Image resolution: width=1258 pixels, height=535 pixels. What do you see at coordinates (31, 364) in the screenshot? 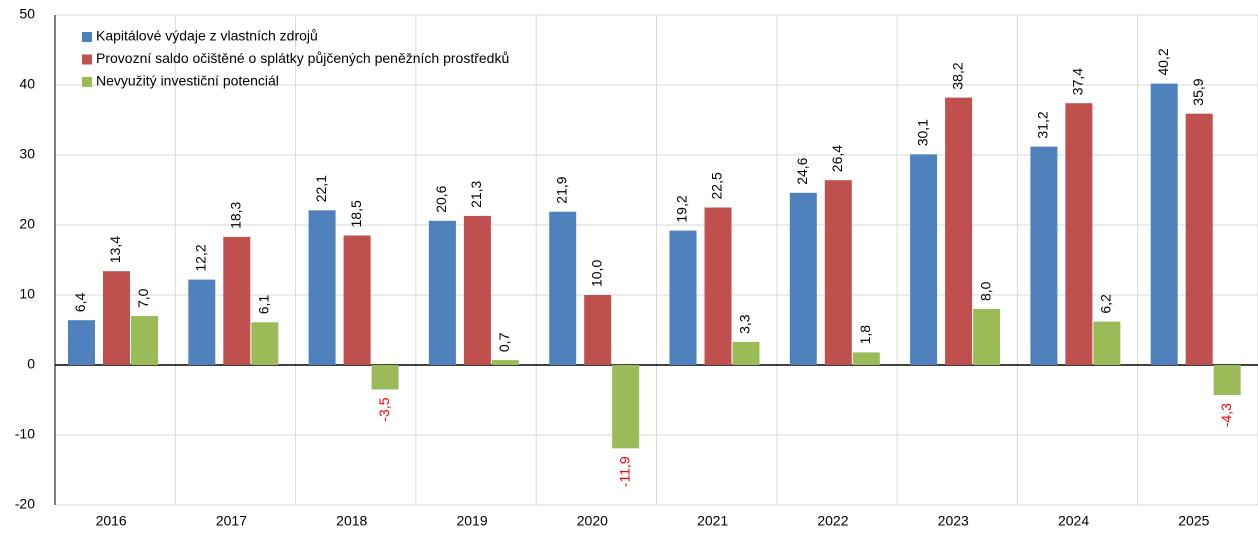
I see `y-tick-label: 0` at bounding box center [31, 364].